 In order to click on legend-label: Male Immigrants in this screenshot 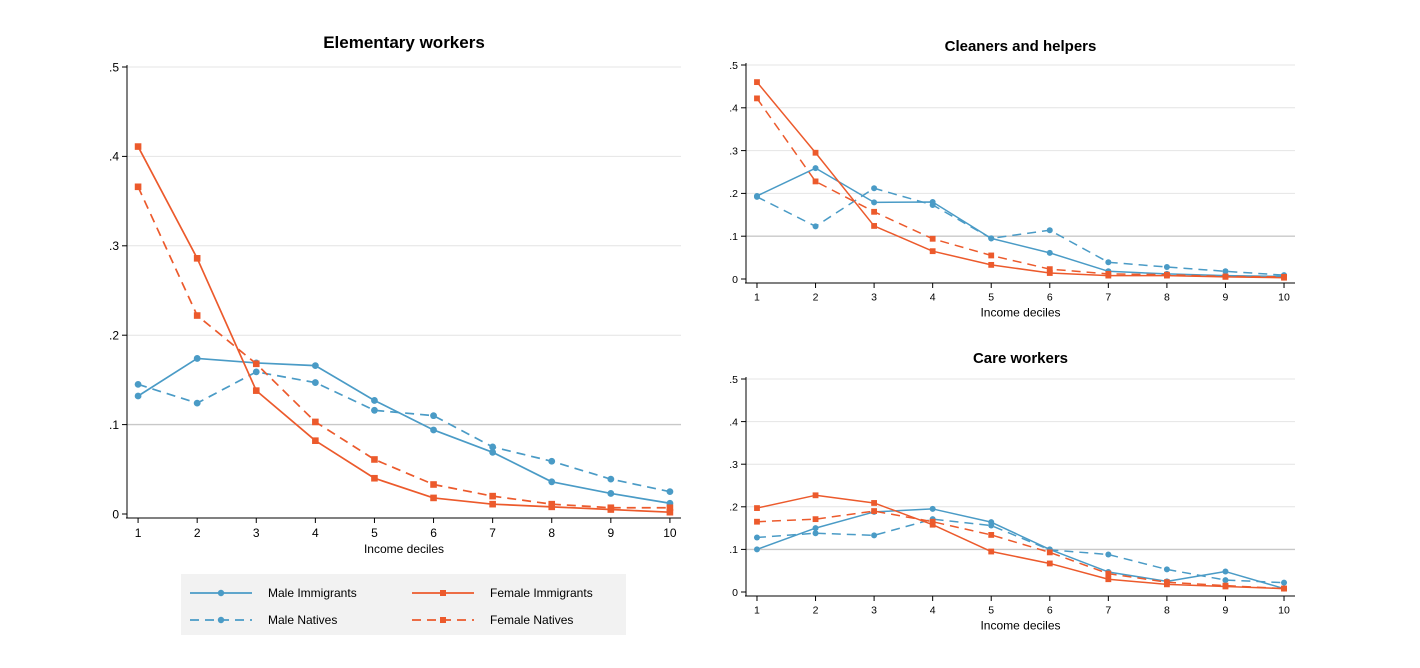, I will do `click(312, 593)`.